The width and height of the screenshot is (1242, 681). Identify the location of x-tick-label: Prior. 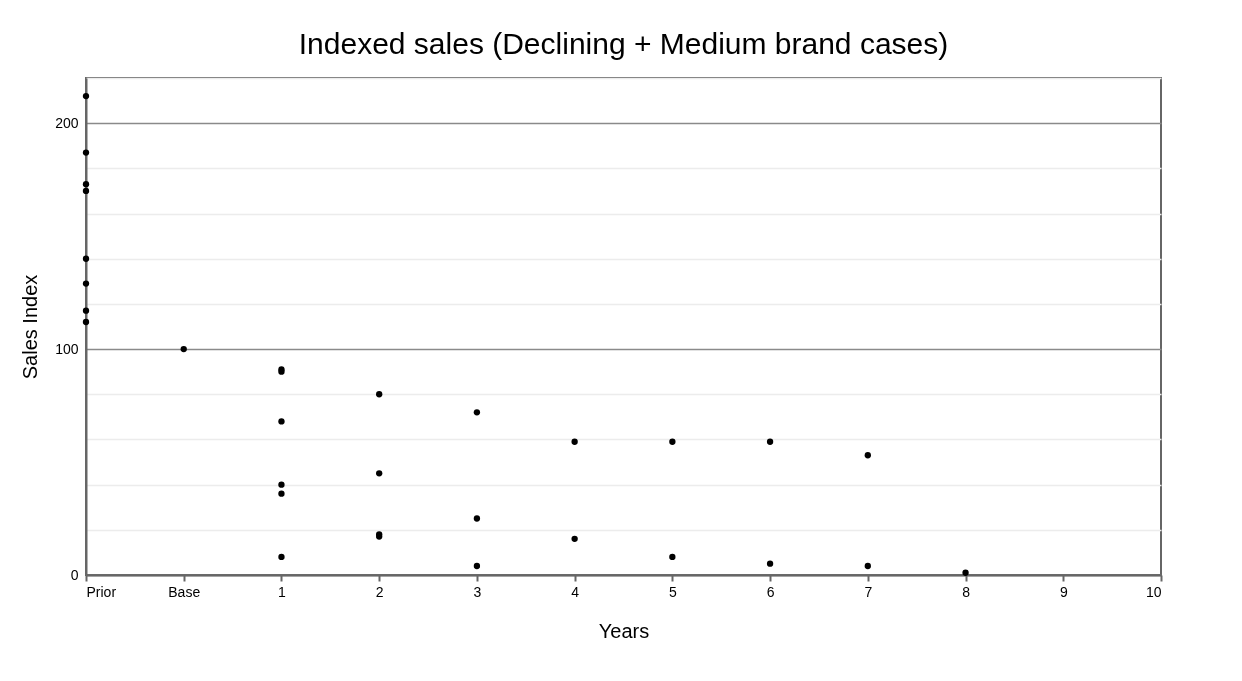
(101, 591).